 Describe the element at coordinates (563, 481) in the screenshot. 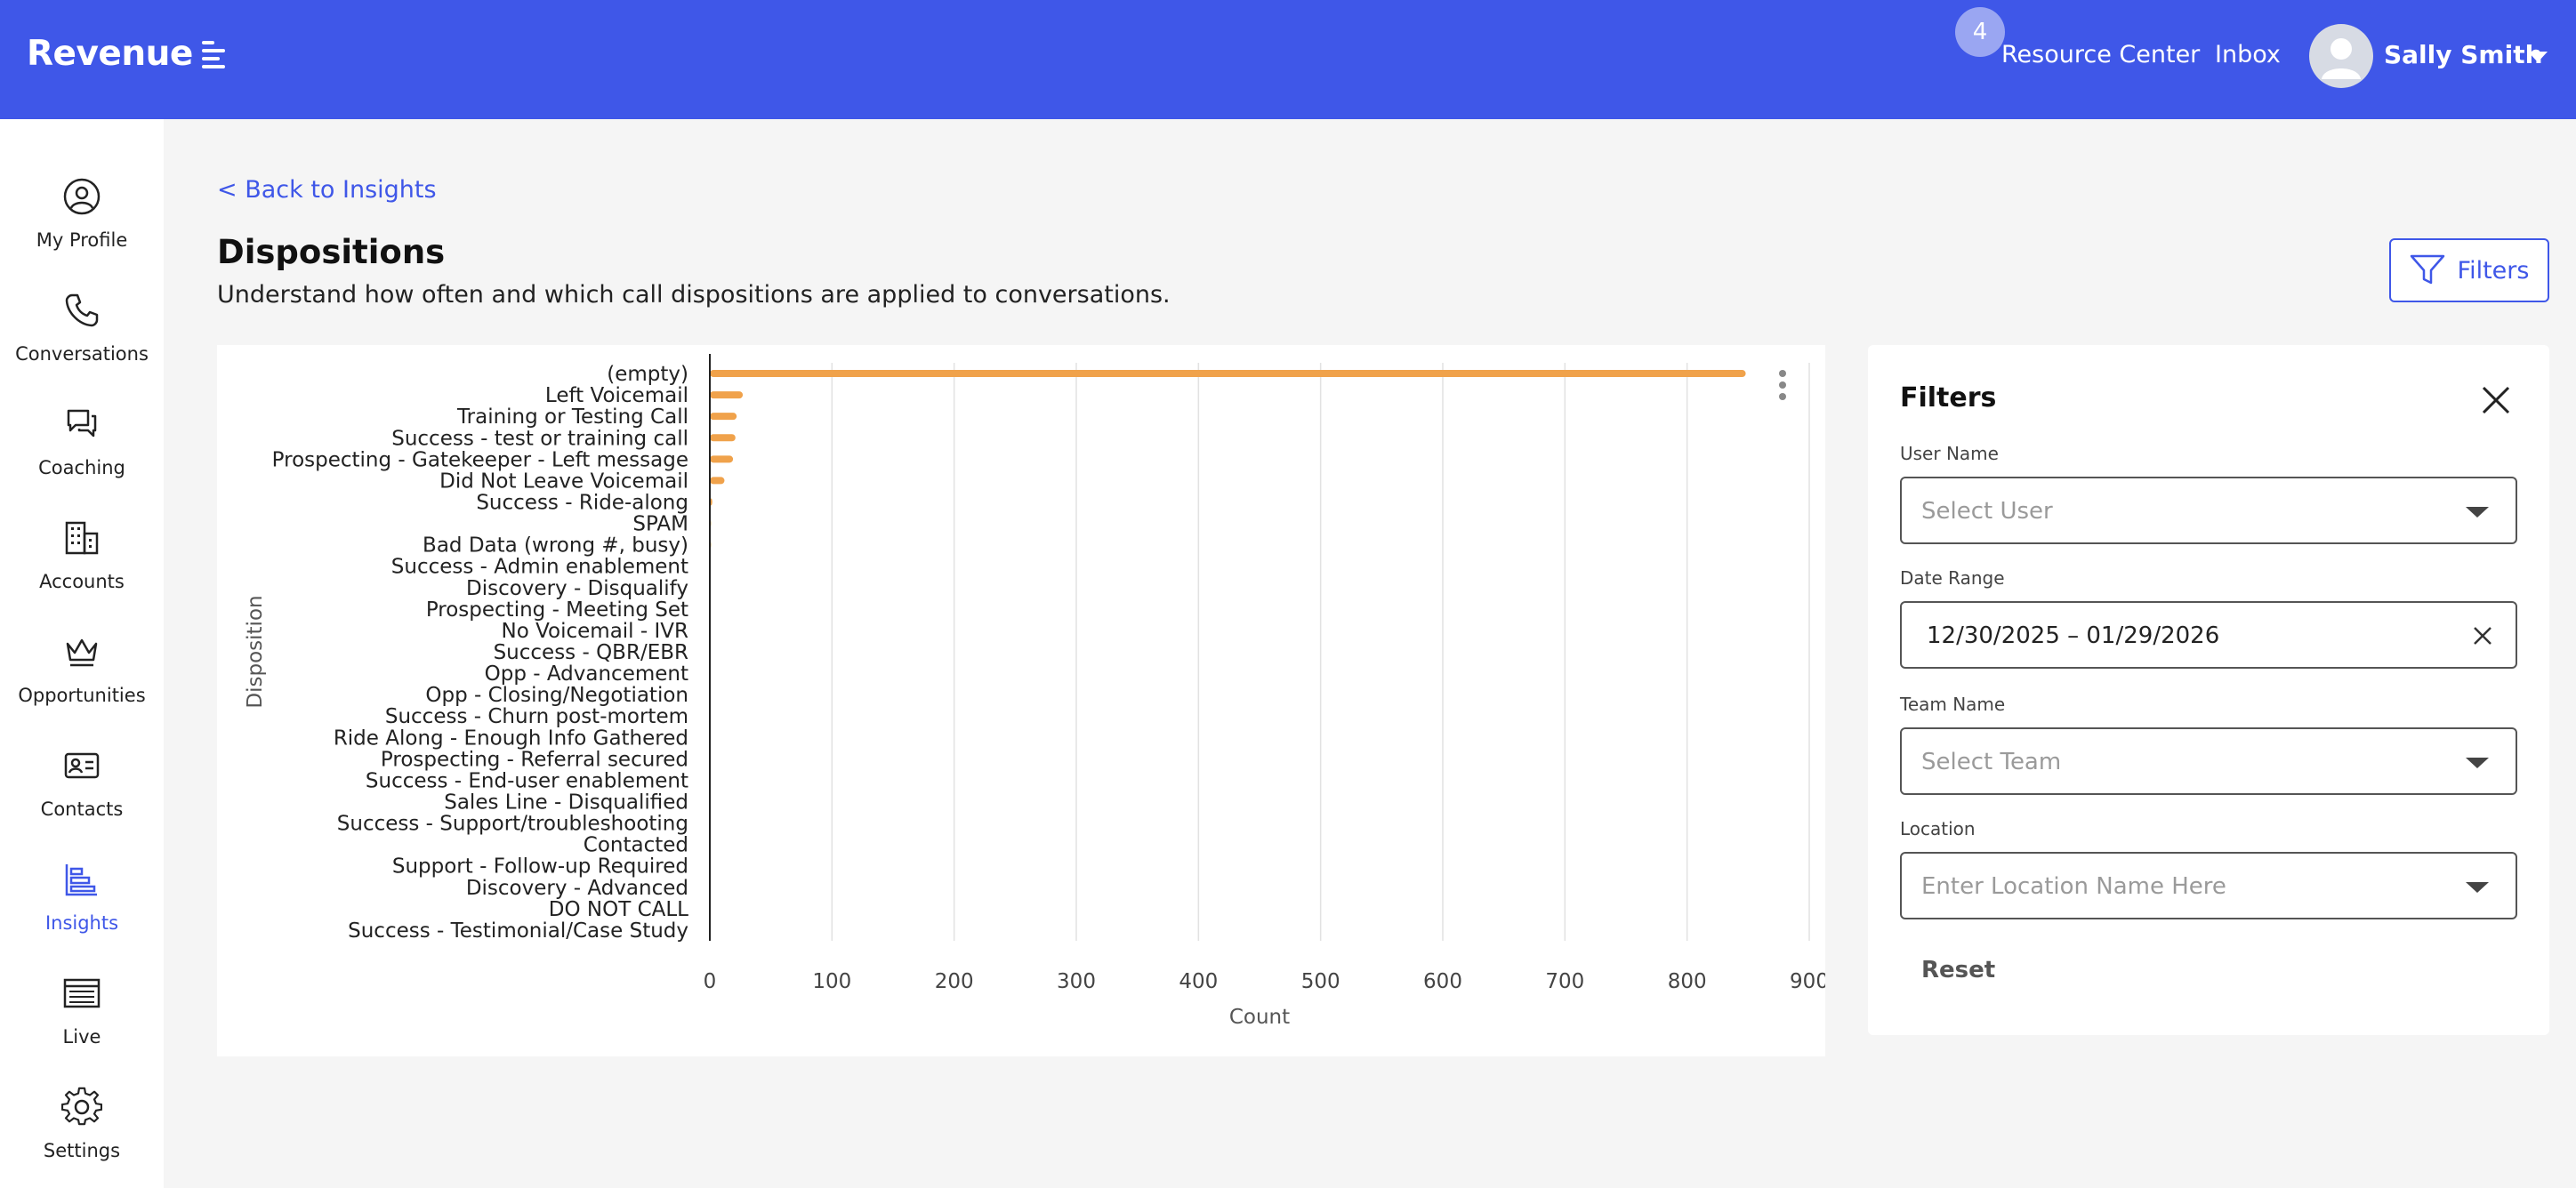

I see `y-category-label: Did Not Leave Voicemail` at that location.